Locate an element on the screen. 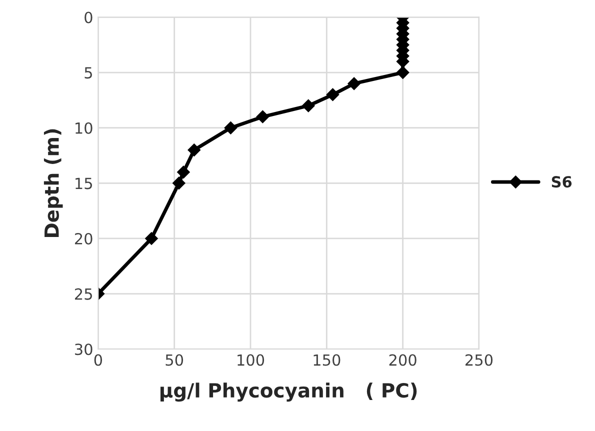 The height and width of the screenshot is (431, 595). y-axis-title: Depth (m) is located at coordinates (53, 183).